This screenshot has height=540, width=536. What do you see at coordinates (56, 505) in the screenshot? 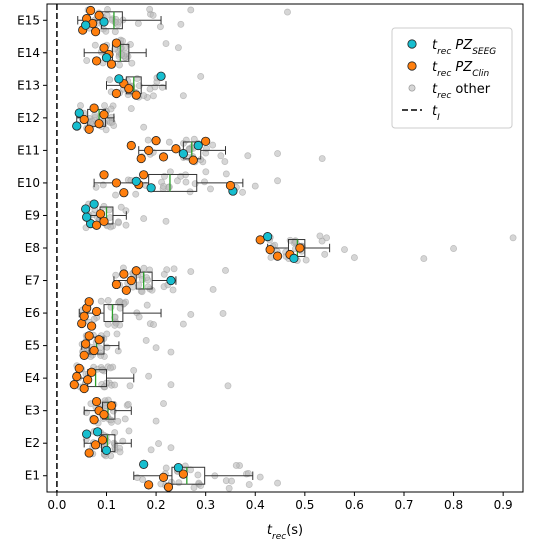
I see `x-tick-label: 0.0` at bounding box center [56, 505].